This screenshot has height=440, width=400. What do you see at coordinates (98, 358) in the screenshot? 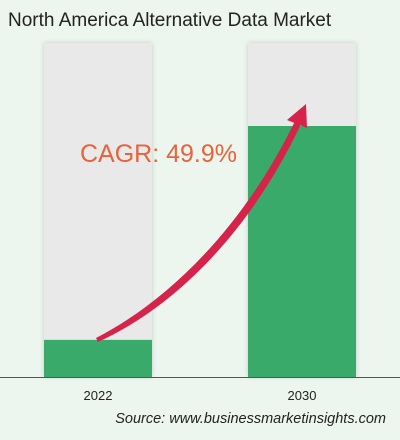
I see `bar-2022` at bounding box center [98, 358].